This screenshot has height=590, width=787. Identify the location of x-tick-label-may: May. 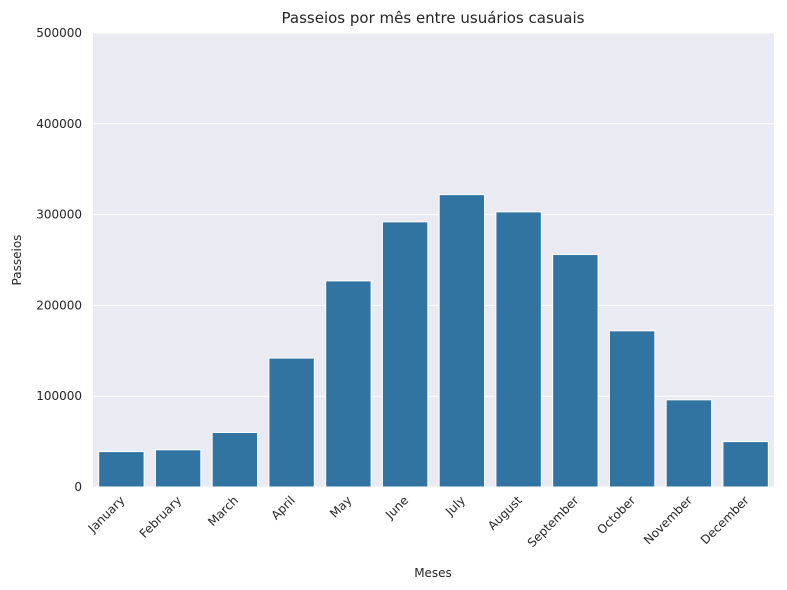
(340, 506).